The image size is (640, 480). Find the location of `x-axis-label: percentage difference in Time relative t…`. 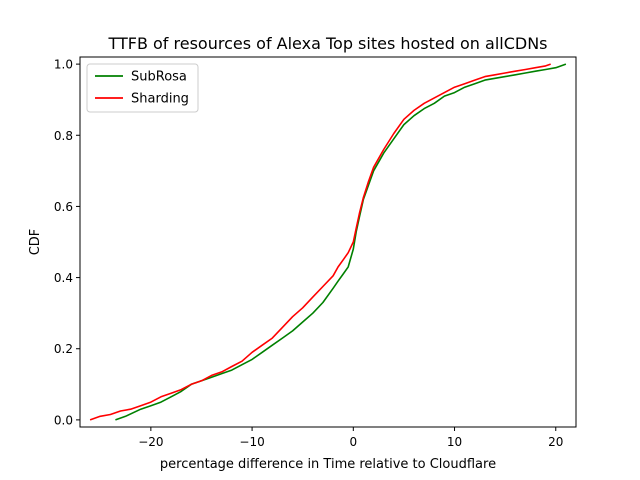

x-axis-label: percentage difference in Time relative t… is located at coordinates (328, 464).